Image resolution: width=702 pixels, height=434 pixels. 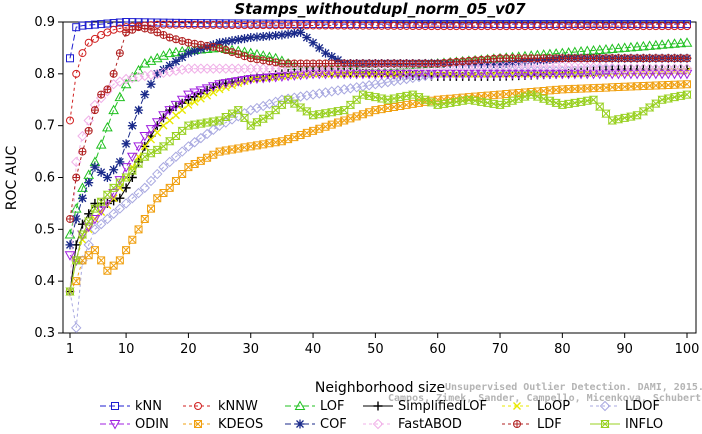 What do you see at coordinates (240, 424) in the screenshot?
I see `legend-label: KDEOS` at bounding box center [240, 424].